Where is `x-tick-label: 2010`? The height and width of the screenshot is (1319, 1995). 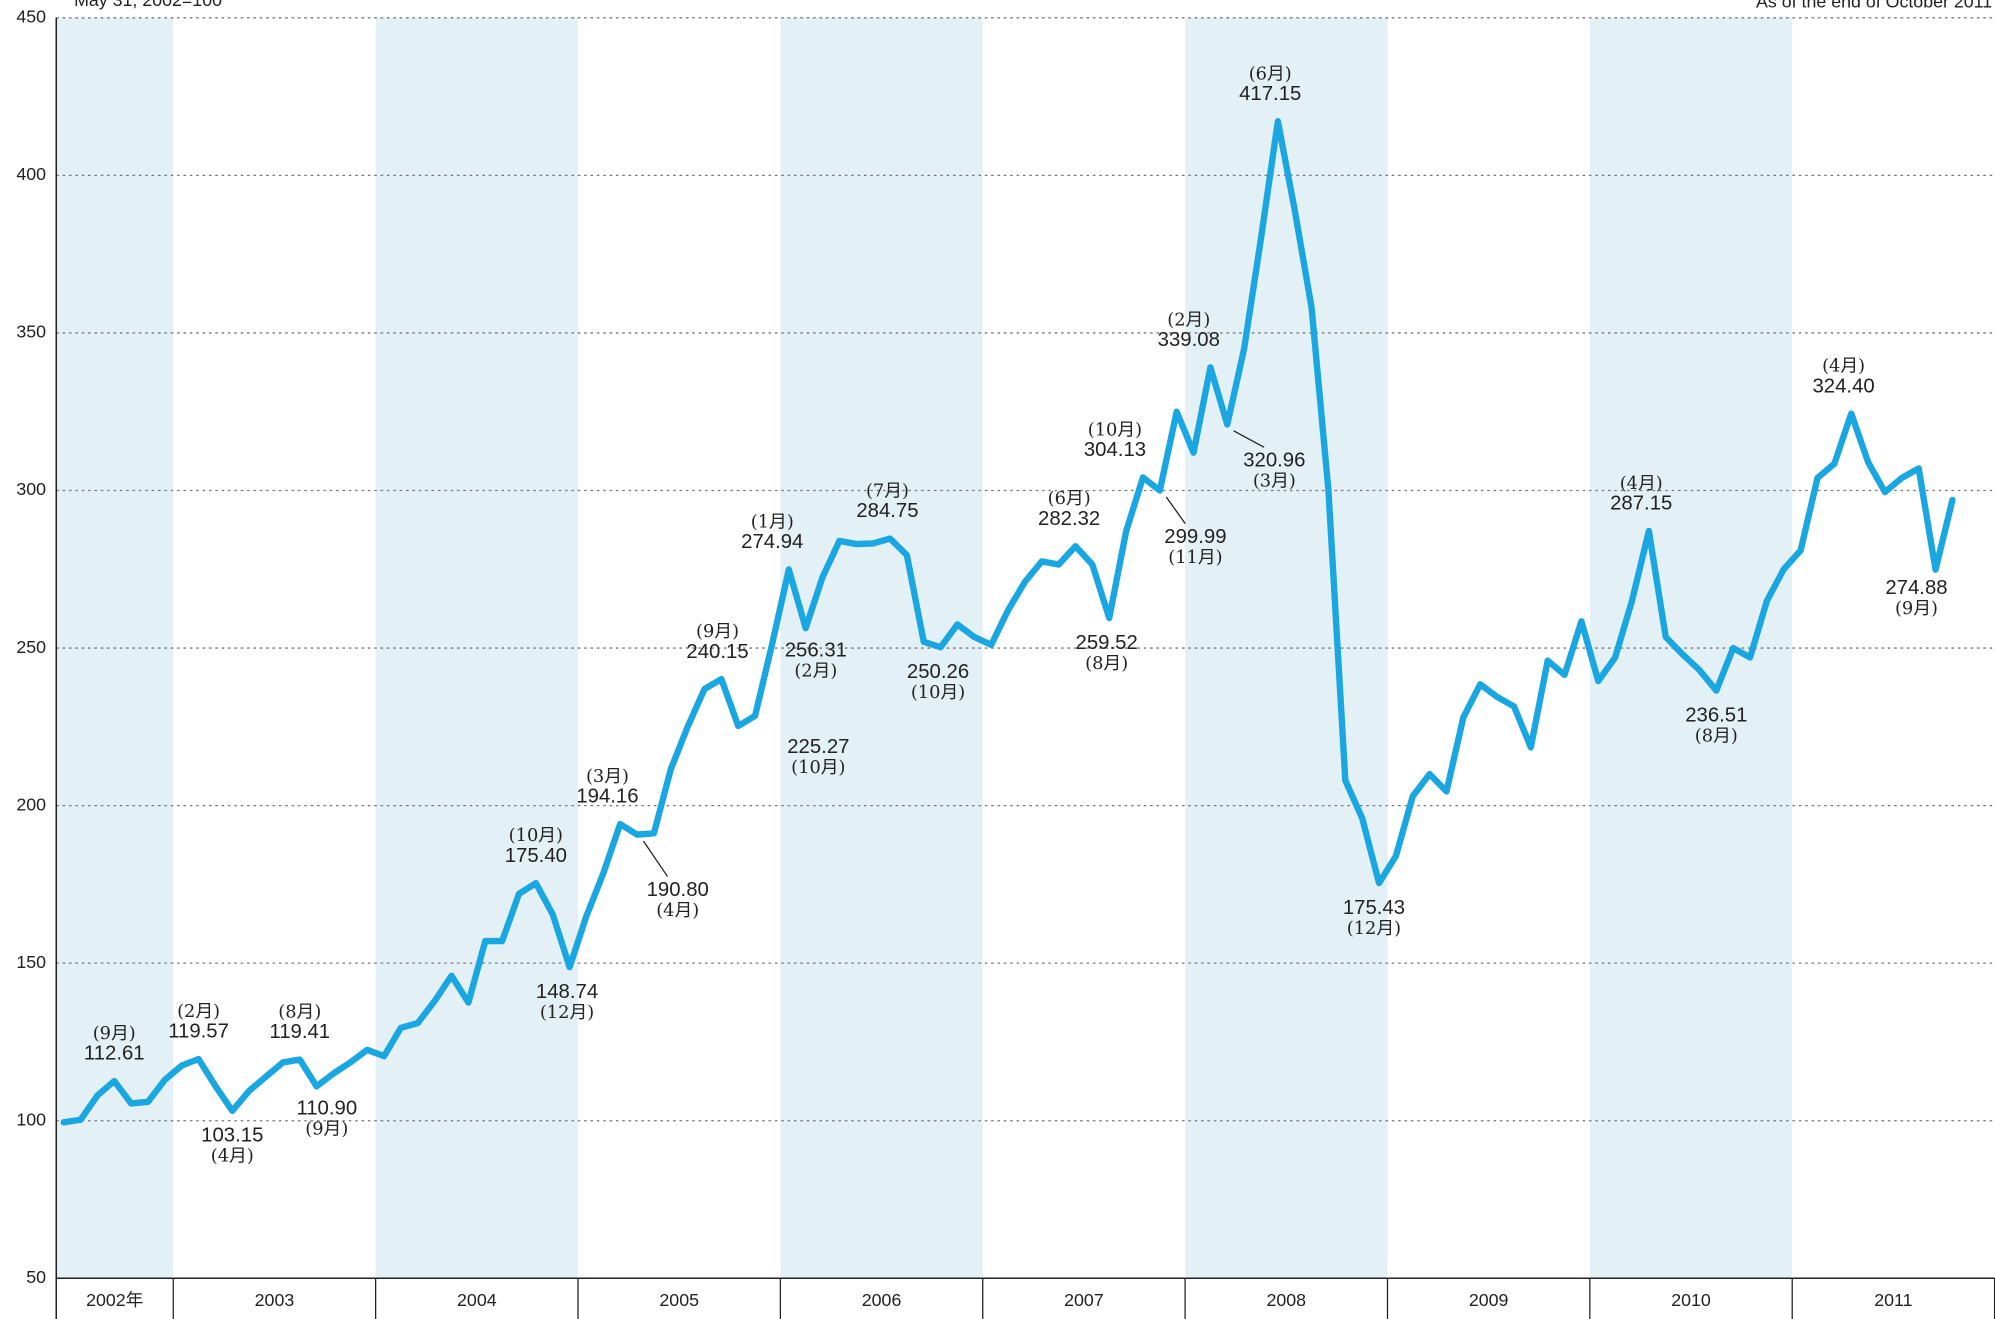
x-tick-label: 2010 is located at coordinates (1691, 1300).